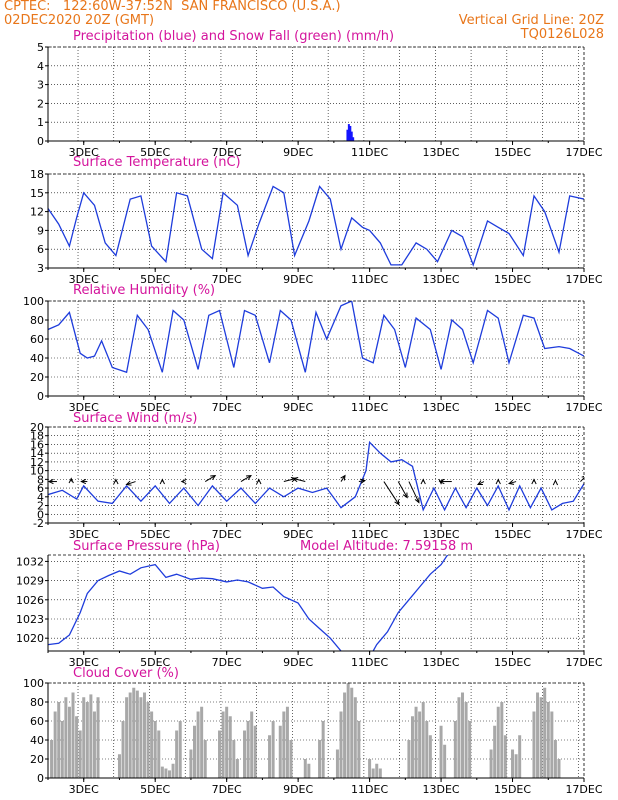 The height and width of the screenshot is (800, 618). What do you see at coordinates (40, 85) in the screenshot?
I see `y-tick-label: 3` at bounding box center [40, 85].